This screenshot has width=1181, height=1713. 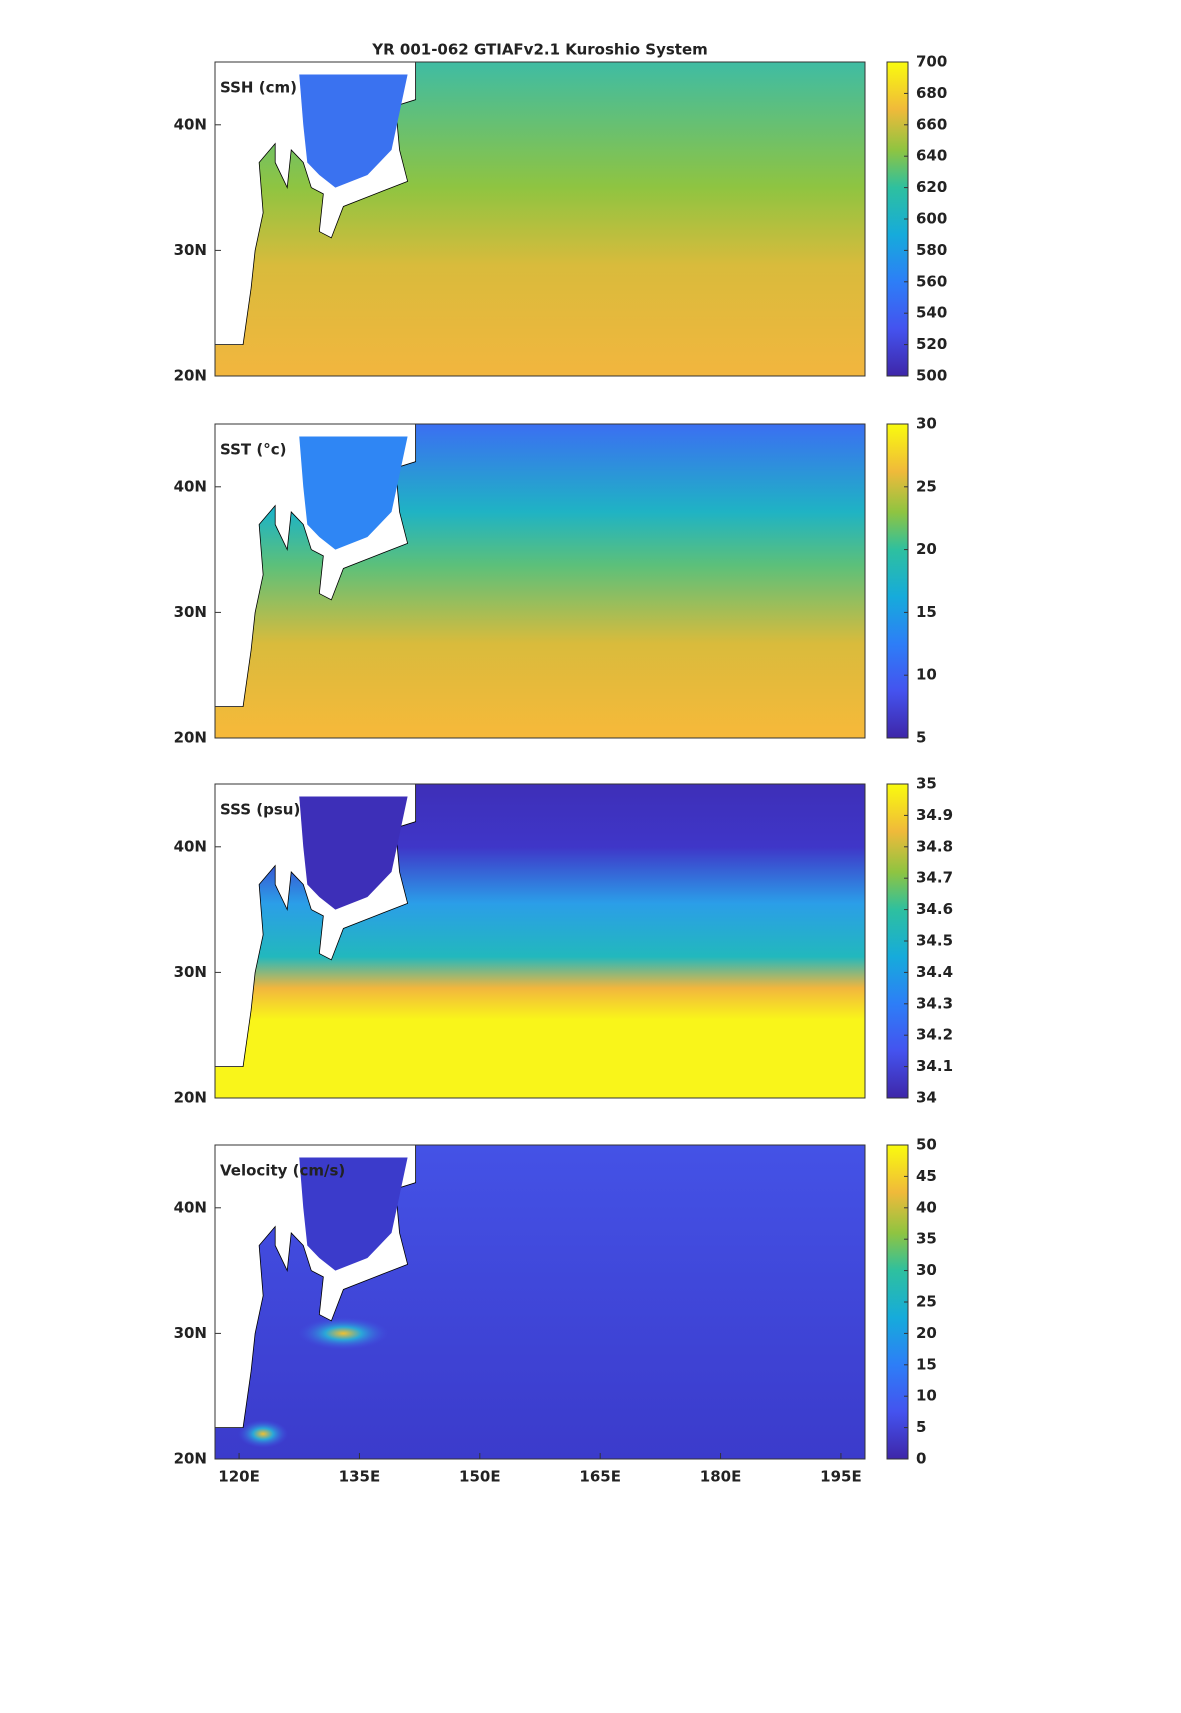 What do you see at coordinates (931, 281) in the screenshot?
I see `colorbar-tick-label: 560` at bounding box center [931, 281].